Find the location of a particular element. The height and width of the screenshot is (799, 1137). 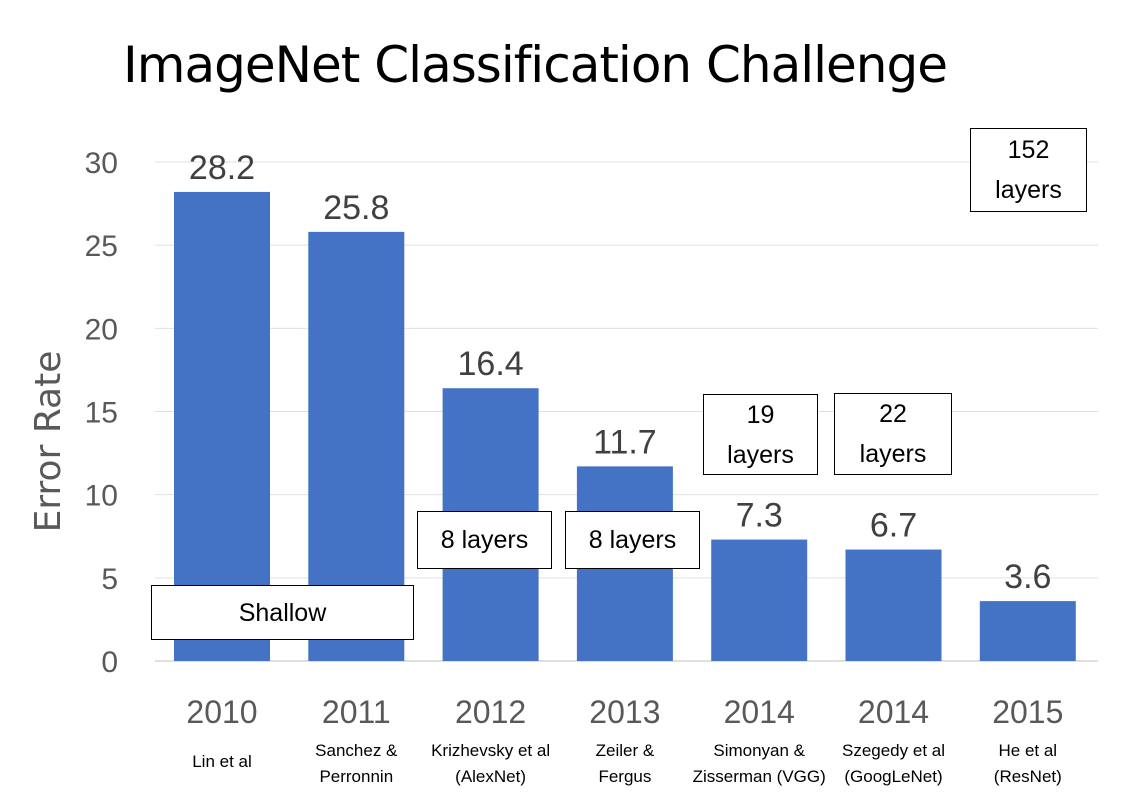

annotation-22-layers: 22 layers is located at coordinates (893, 434).